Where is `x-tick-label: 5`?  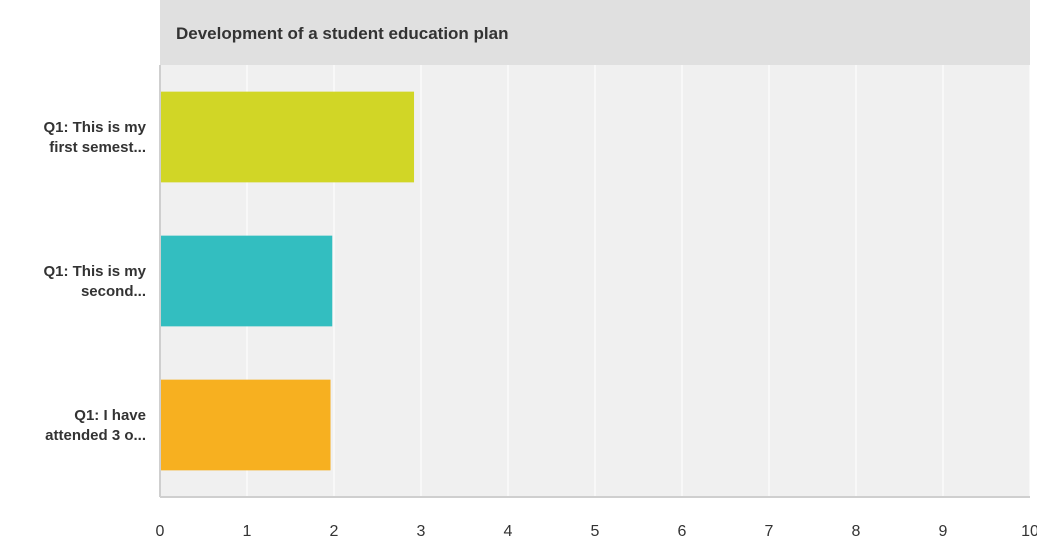 x-tick-label: 5 is located at coordinates (595, 531).